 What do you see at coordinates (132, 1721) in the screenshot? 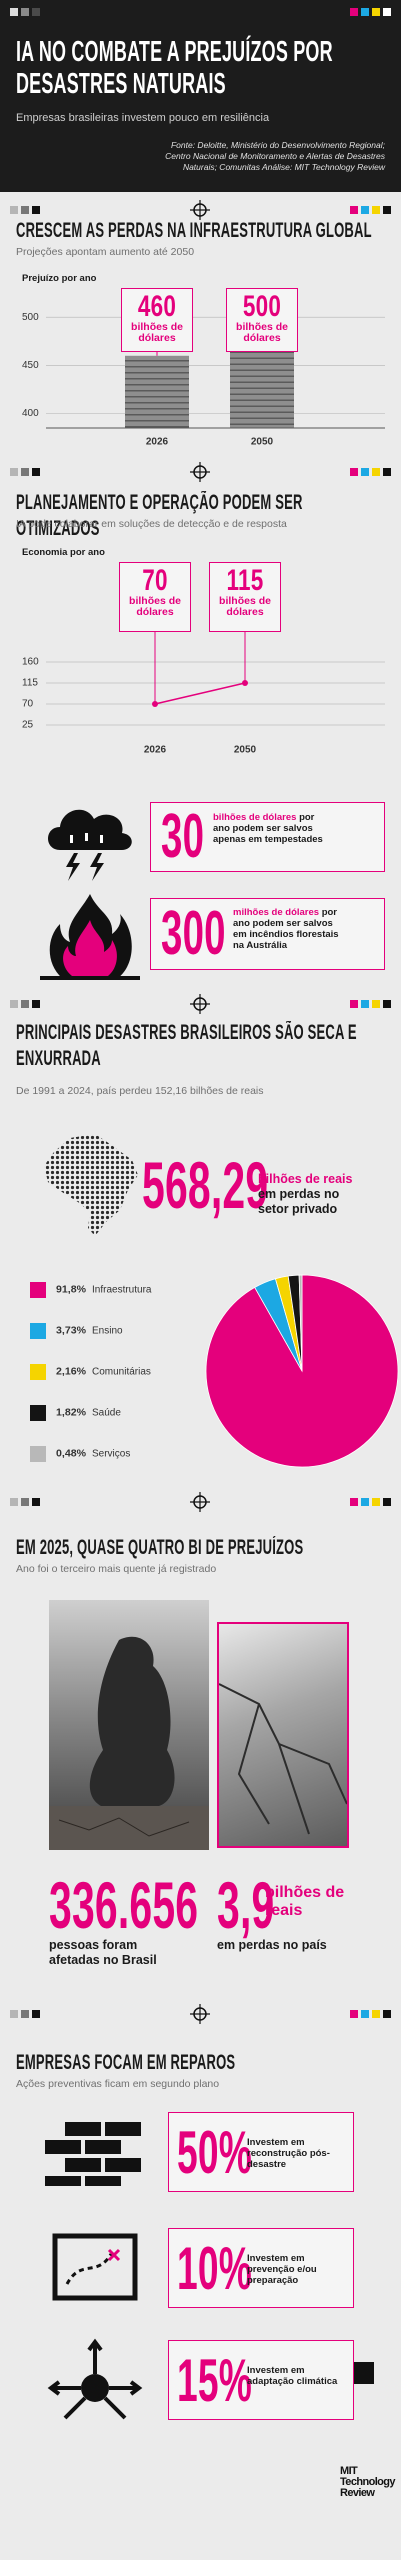
I see `figure` at bounding box center [132, 1721].